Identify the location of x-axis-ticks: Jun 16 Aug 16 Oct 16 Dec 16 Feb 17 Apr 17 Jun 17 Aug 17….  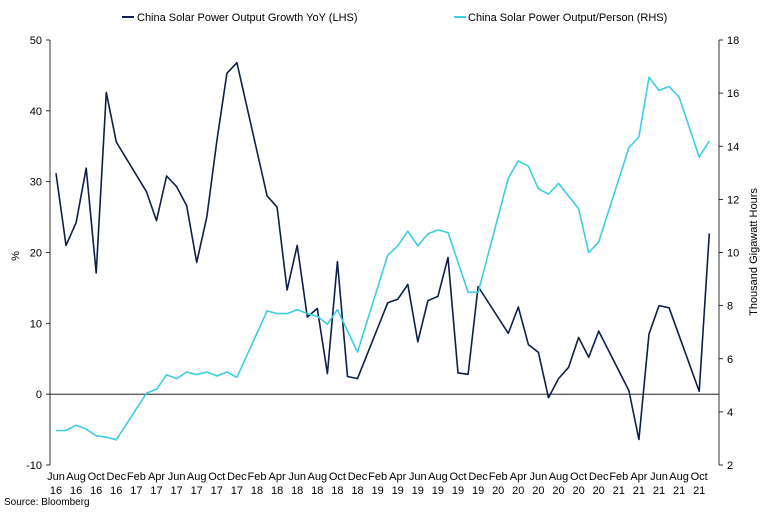
(377, 484).